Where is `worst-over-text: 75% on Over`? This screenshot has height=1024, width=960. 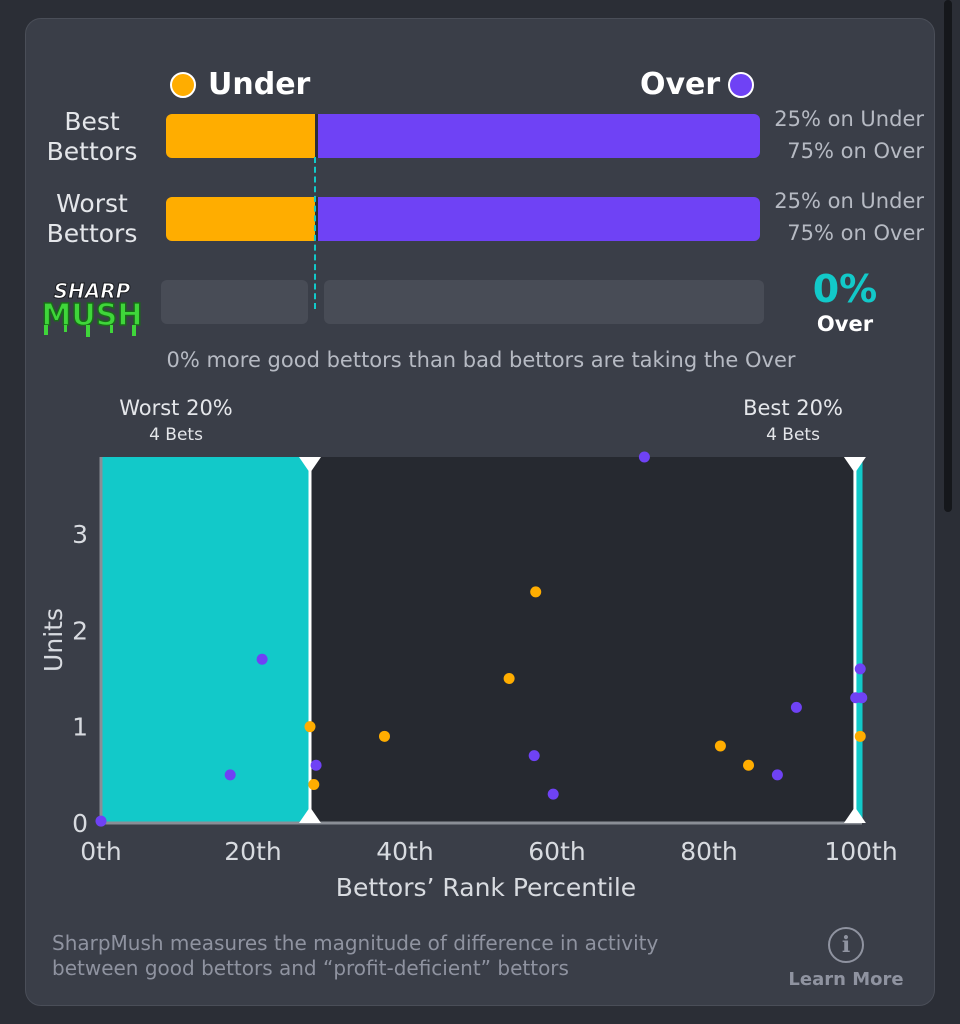
worst-over-text: 75% on Over is located at coordinates (855, 233).